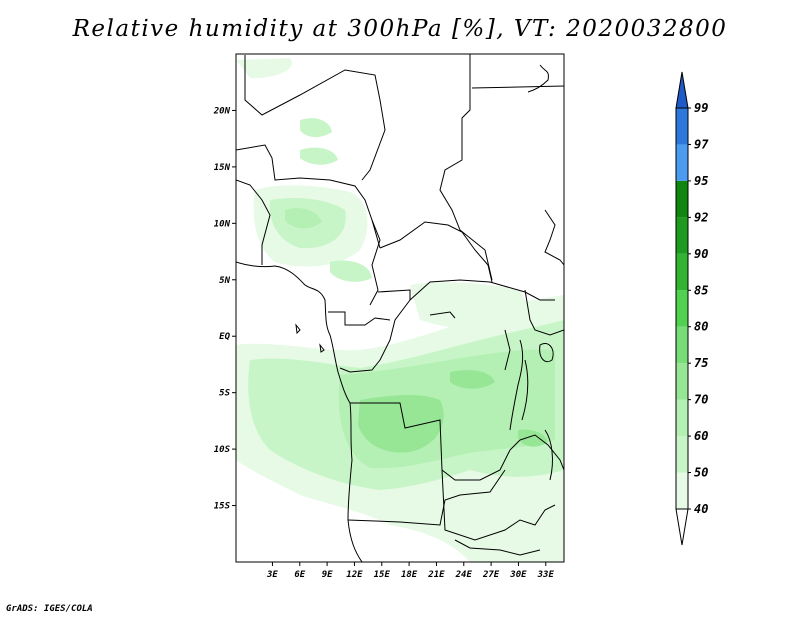  What do you see at coordinates (436, 575) in the screenshot?
I see `lon-tick-label: 21E` at bounding box center [436, 575].